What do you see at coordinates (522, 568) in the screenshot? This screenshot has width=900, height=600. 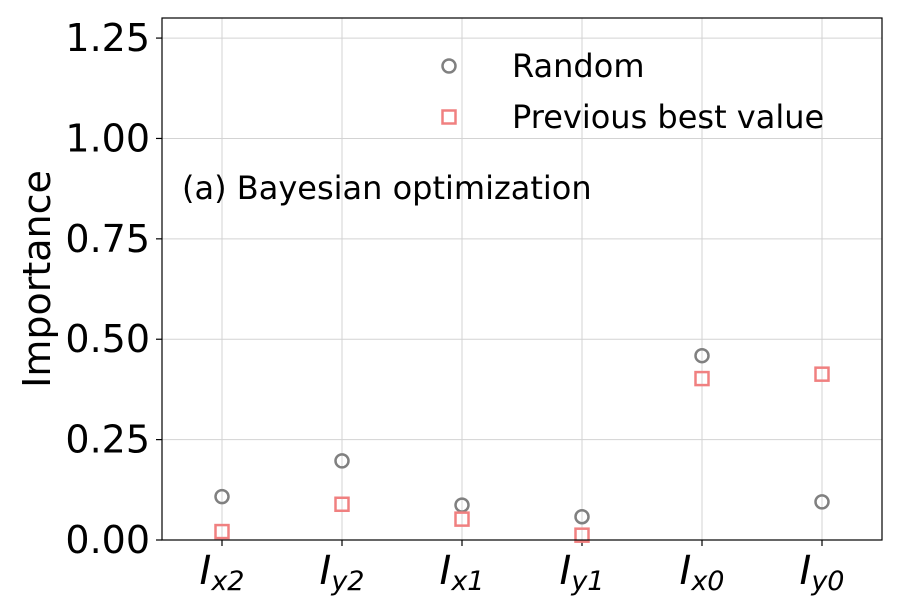 I see `x-axis-ticks: Ix2 Iy2 Ix1 Iy1 Ix0 Iy0` at bounding box center [522, 568].